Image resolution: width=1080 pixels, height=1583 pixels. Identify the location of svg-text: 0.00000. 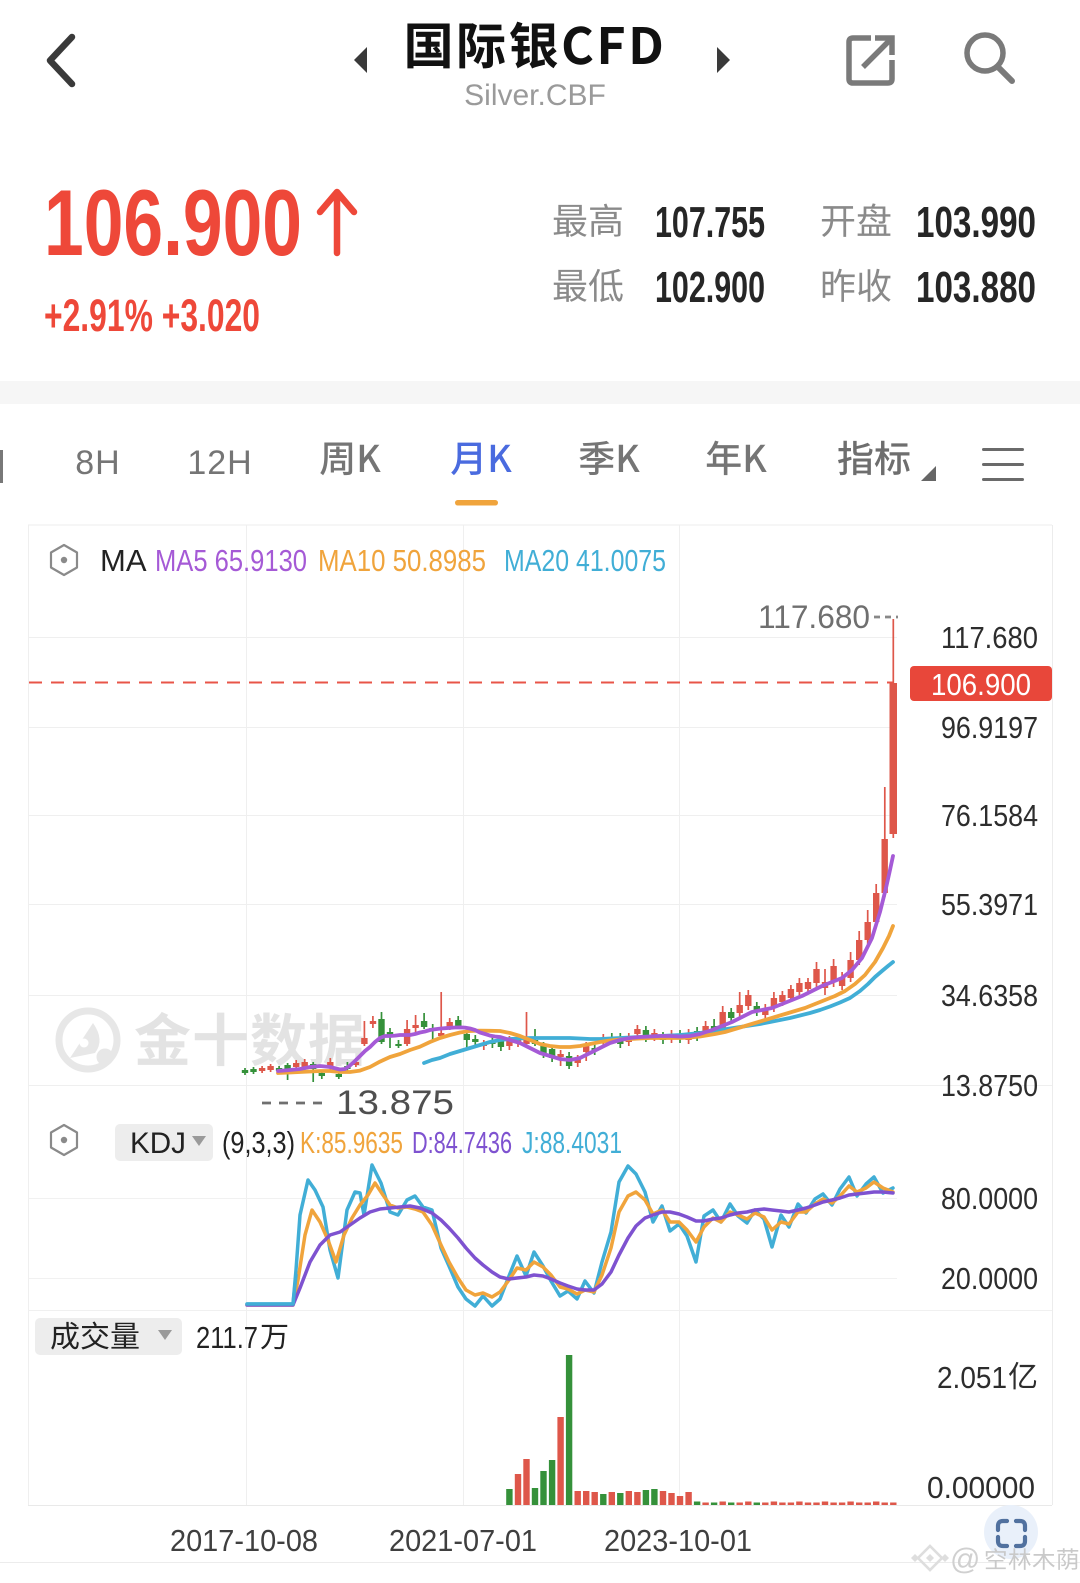
(981, 1487).